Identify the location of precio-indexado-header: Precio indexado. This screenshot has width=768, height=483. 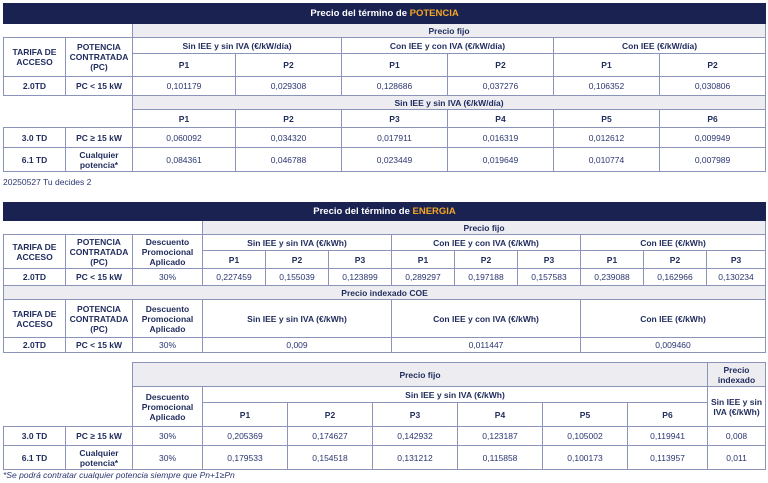
(737, 374).